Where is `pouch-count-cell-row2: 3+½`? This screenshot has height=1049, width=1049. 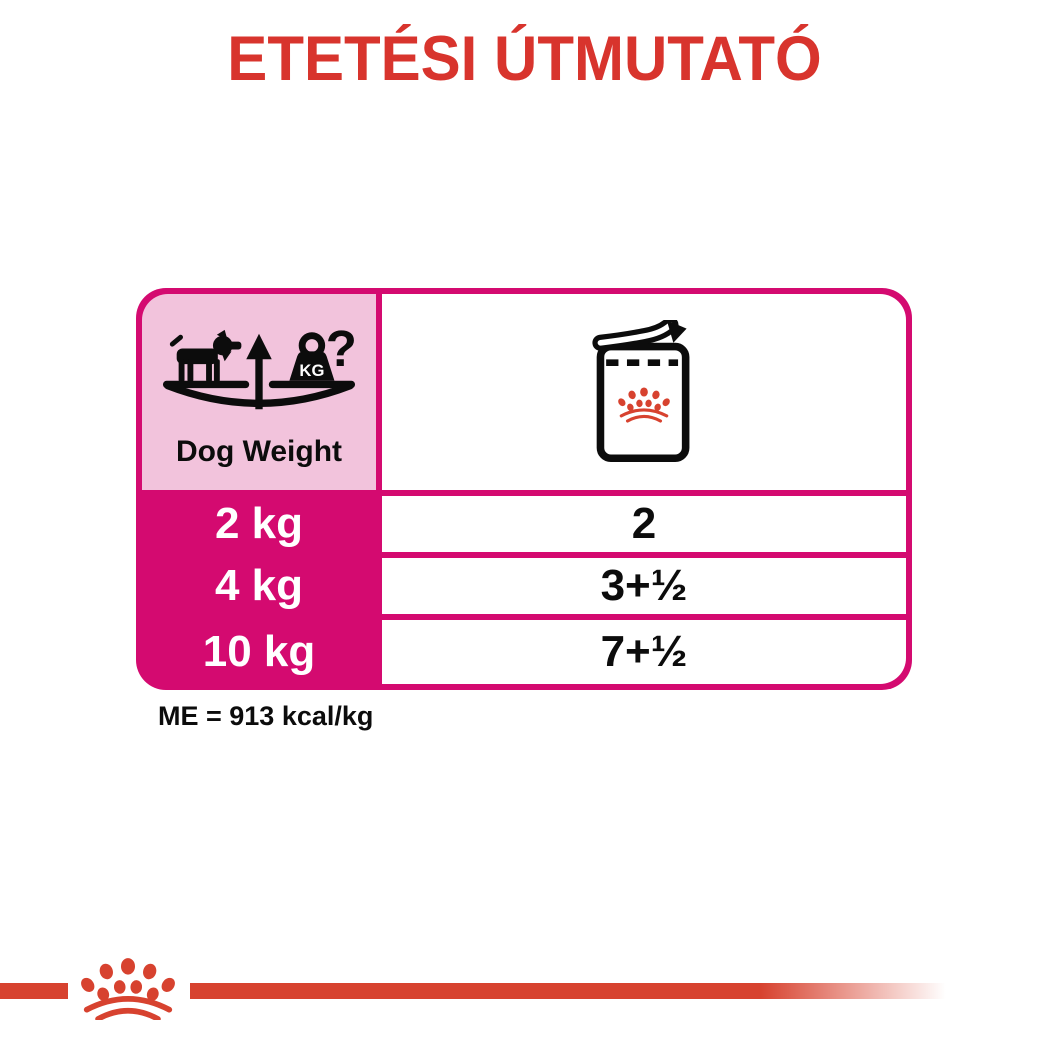 pouch-count-cell-row2: 3+½ is located at coordinates (644, 586).